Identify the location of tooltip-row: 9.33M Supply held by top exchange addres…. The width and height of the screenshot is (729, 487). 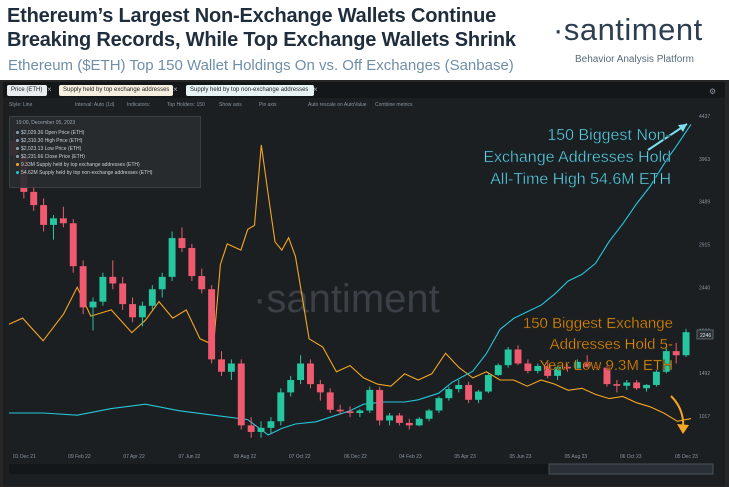
(78, 165).